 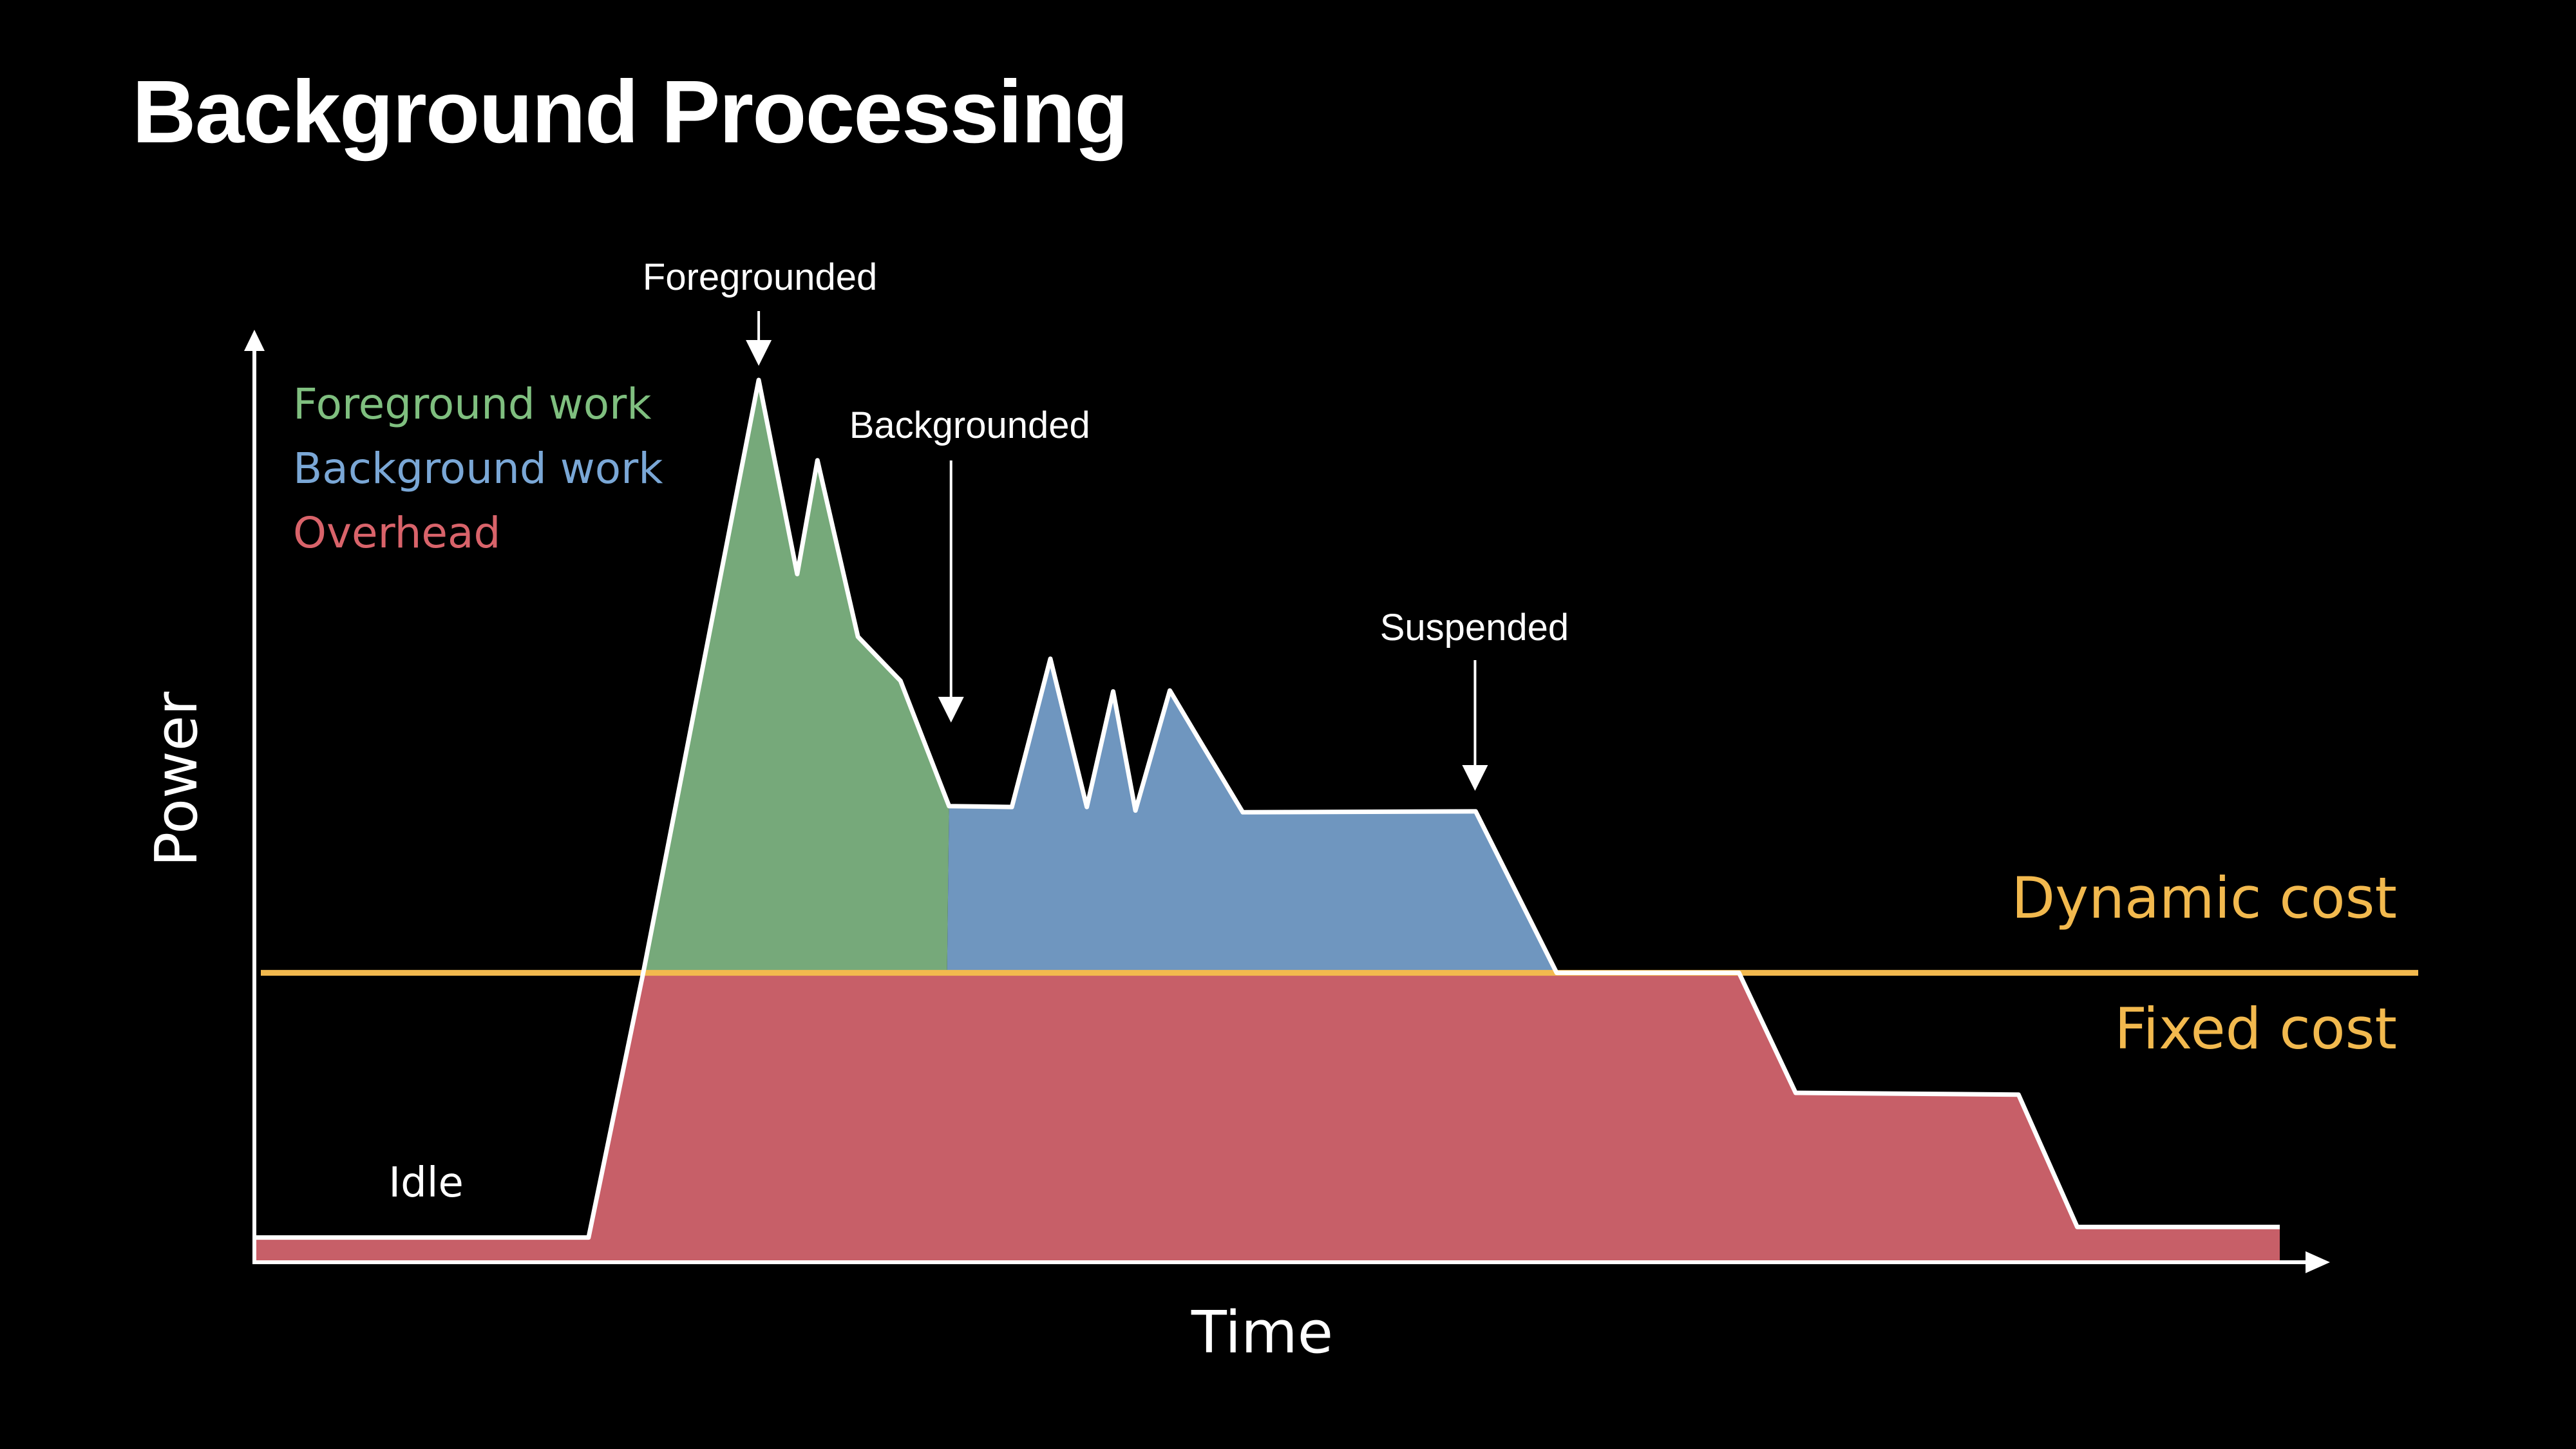 I want to click on x-axis, so click(x=1291, y=1262).